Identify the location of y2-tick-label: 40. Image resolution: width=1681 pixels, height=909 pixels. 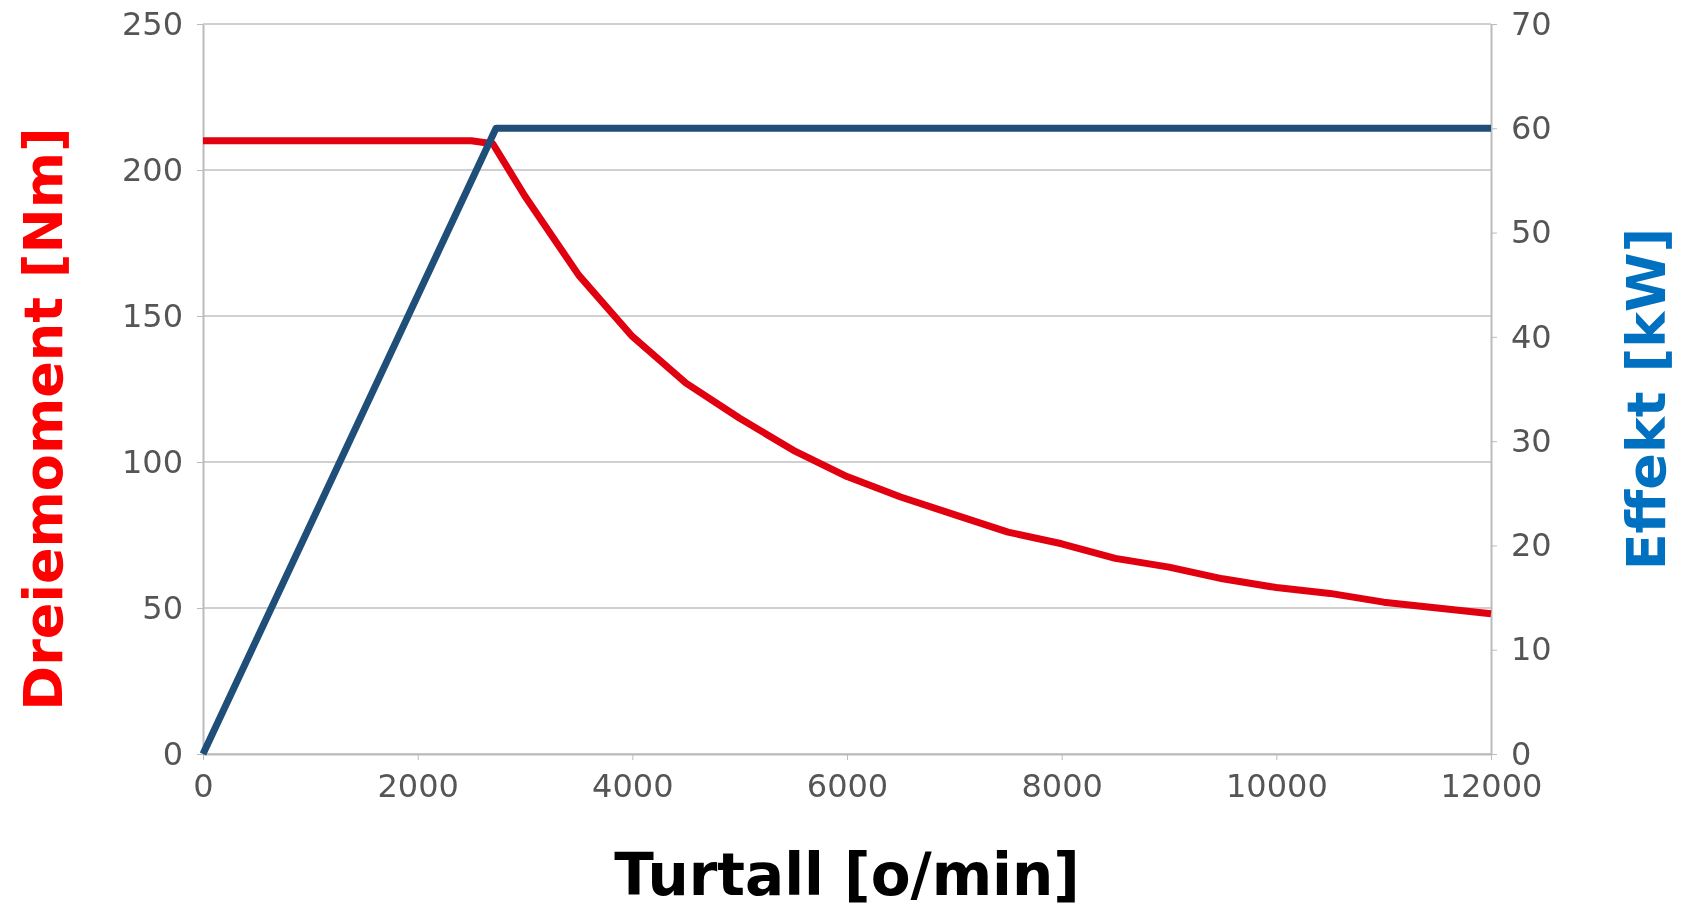
(1531, 336).